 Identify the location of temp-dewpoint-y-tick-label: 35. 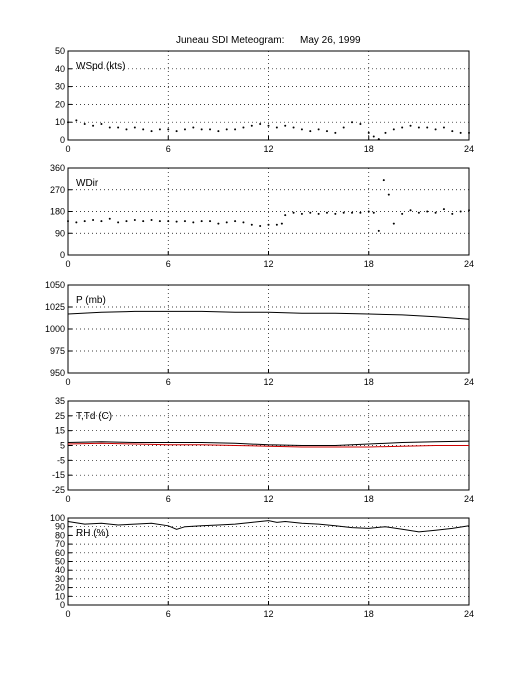
(60, 401).